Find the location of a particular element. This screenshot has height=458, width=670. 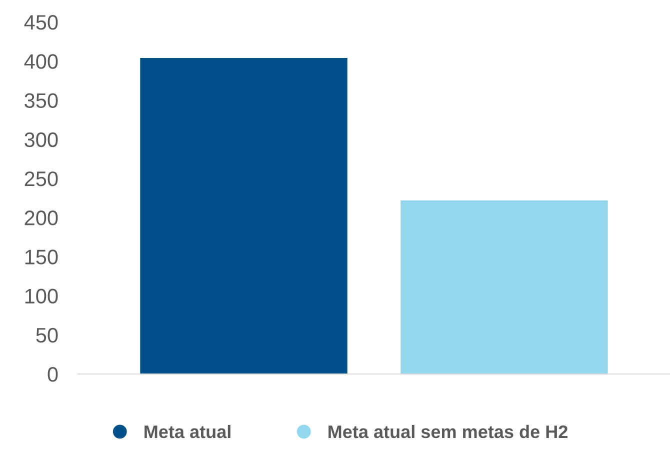

y-tick-label: 50 is located at coordinates (47, 335).